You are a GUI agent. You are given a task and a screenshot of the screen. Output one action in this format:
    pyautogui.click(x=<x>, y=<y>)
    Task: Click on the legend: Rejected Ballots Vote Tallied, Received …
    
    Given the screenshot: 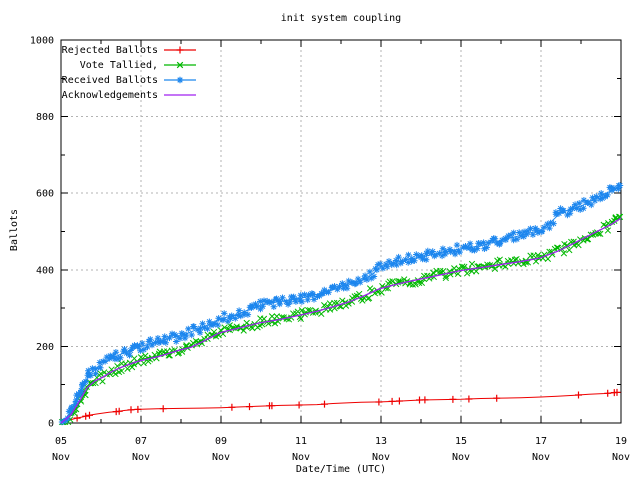 What is the action you would take?
    pyautogui.click(x=110, y=73)
    